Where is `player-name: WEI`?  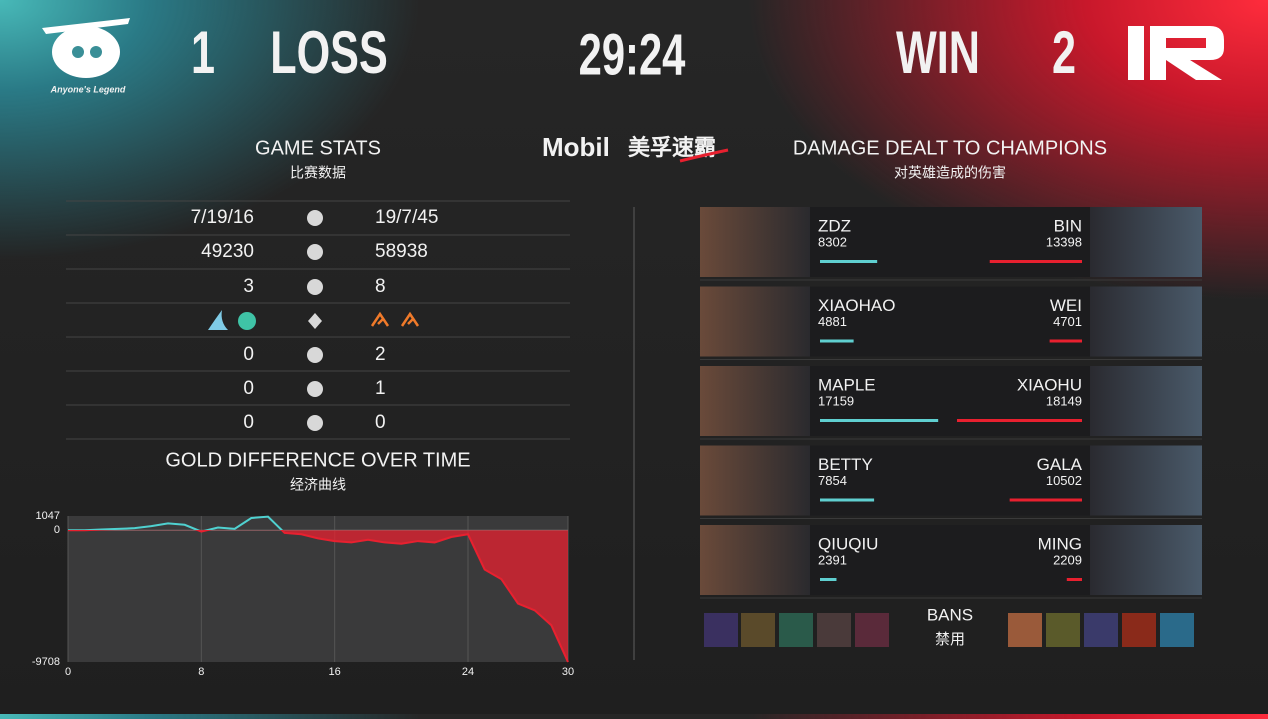
player-name: WEI is located at coordinates (1066, 305).